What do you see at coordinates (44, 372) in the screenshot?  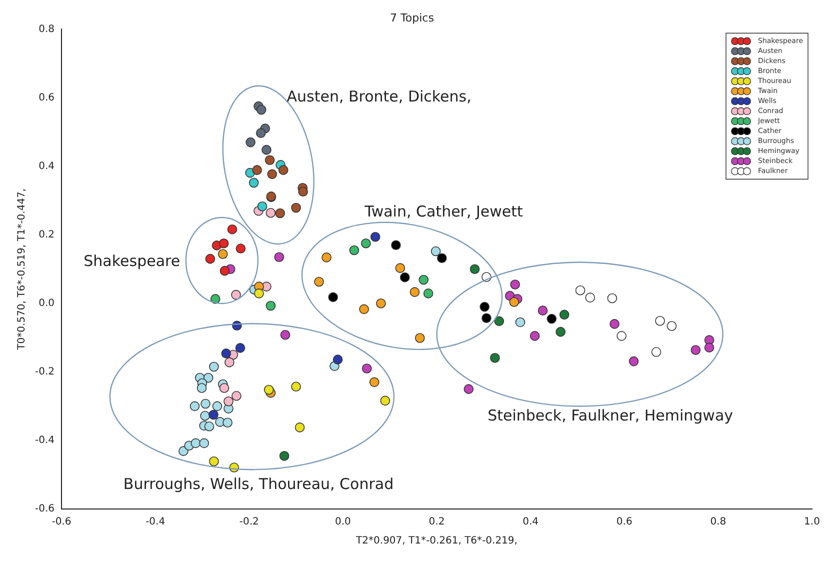 I see `y-tick-label: -0.2` at bounding box center [44, 372].